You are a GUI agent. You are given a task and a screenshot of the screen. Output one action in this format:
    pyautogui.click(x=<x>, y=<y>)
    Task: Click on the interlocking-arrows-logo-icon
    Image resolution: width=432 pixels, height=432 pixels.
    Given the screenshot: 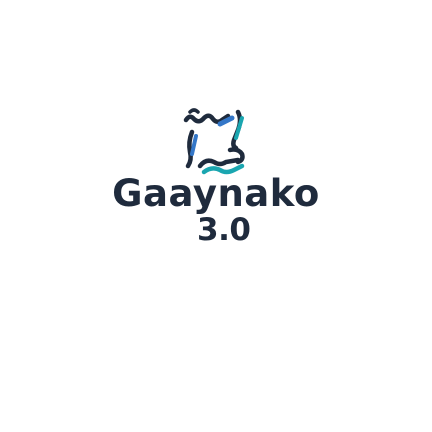 What is the action you would take?
    pyautogui.click(x=214, y=141)
    